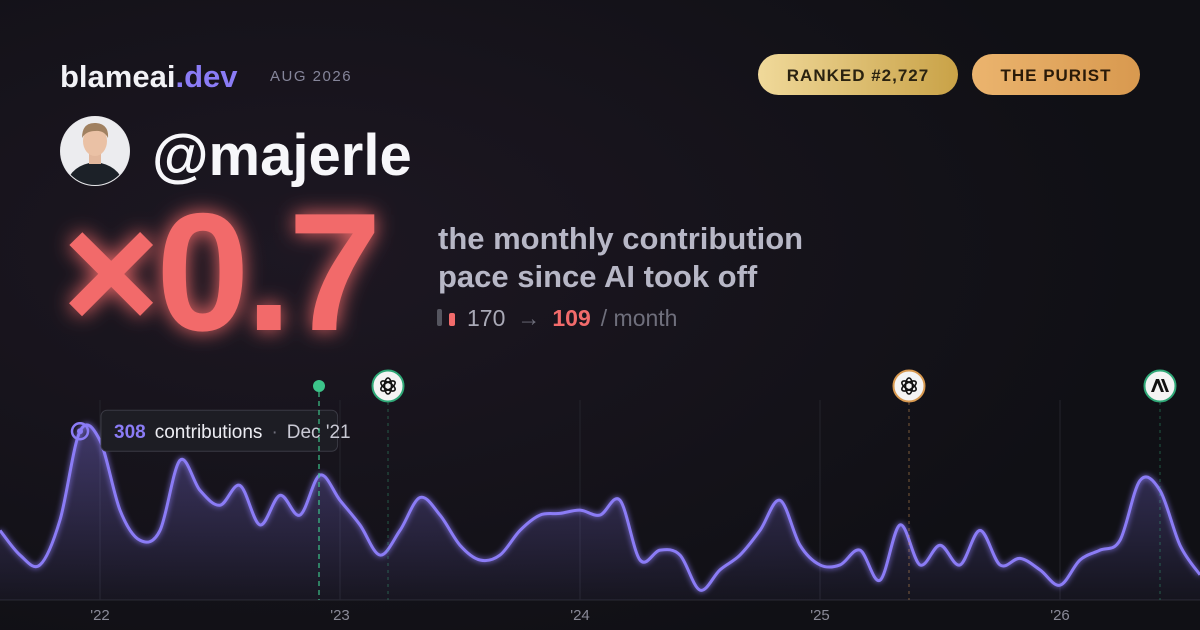 Image resolution: width=1200 pixels, height=630 pixels. I want to click on type-badge, so click(1056, 74).